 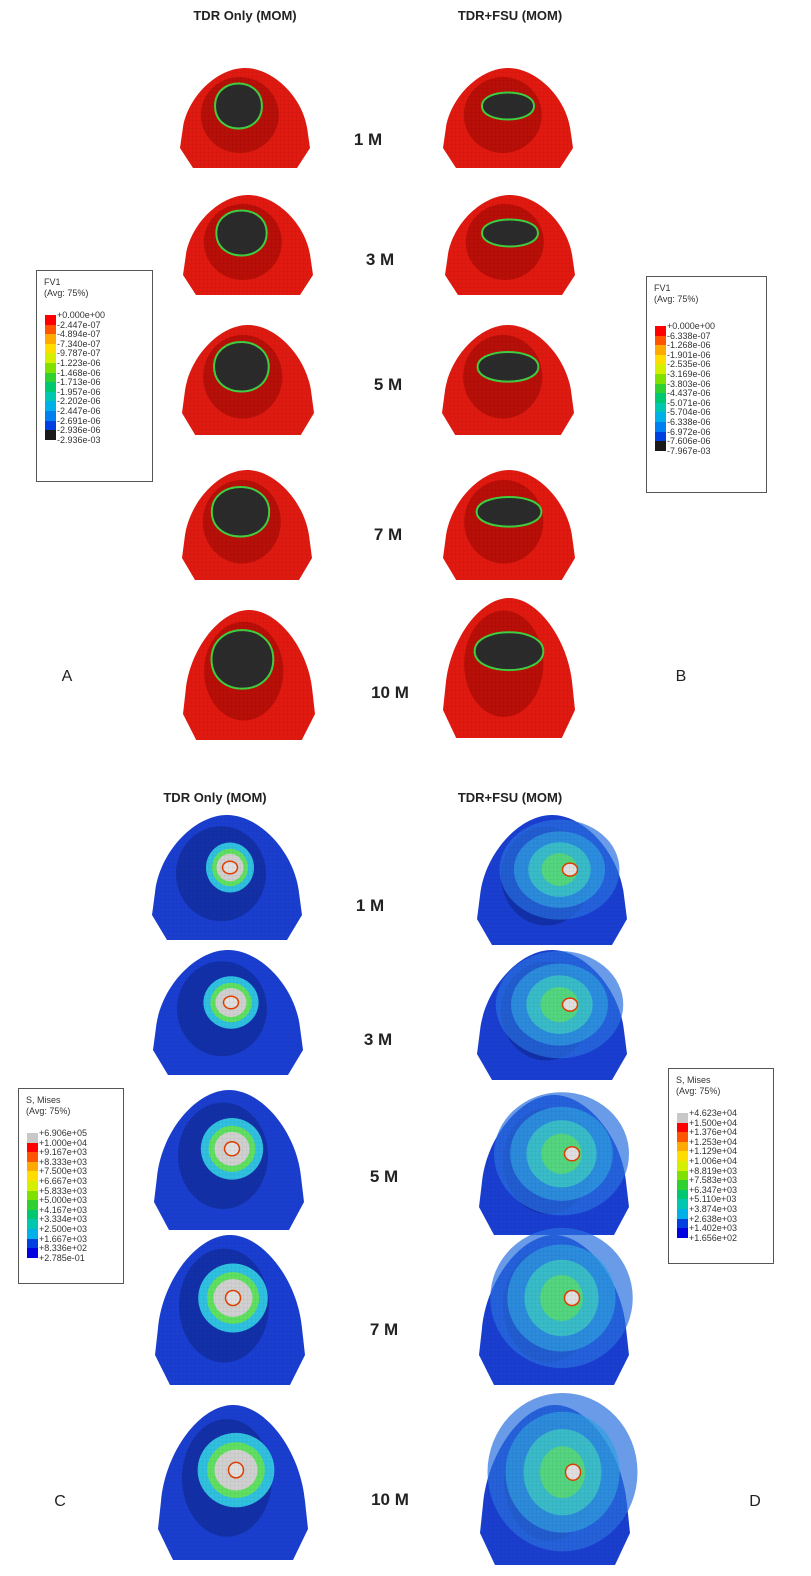 What do you see at coordinates (713, 1151) in the screenshot?
I see `legend-value: +1.129e+04` at bounding box center [713, 1151].